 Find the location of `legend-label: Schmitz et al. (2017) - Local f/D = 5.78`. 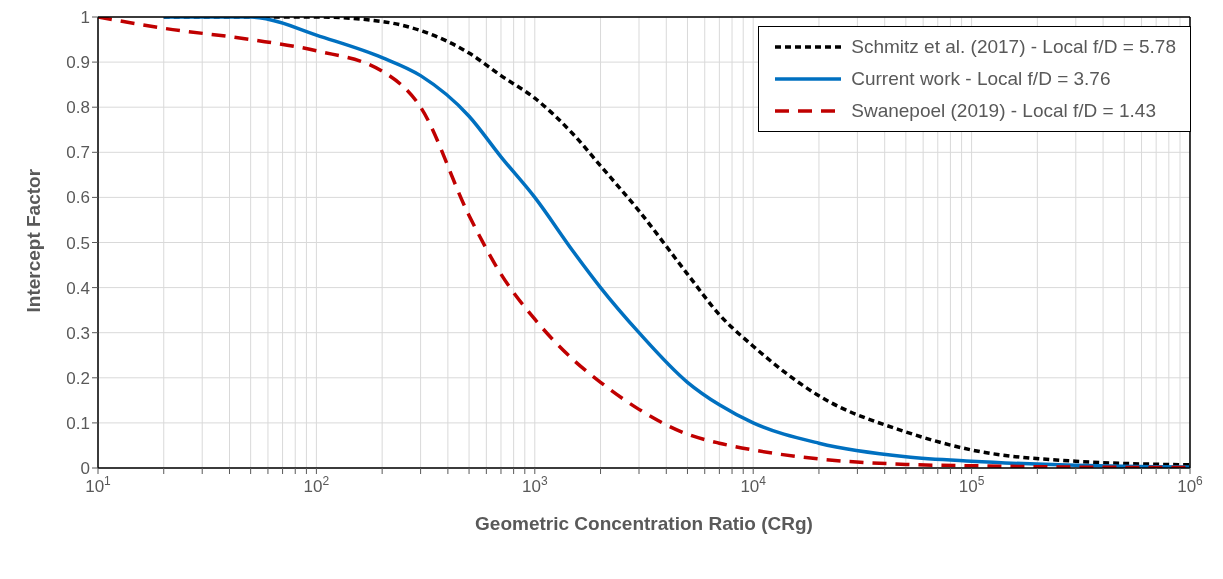

legend-label: Schmitz et al. (2017) - Local f/D = 5.78 is located at coordinates (1013, 47).